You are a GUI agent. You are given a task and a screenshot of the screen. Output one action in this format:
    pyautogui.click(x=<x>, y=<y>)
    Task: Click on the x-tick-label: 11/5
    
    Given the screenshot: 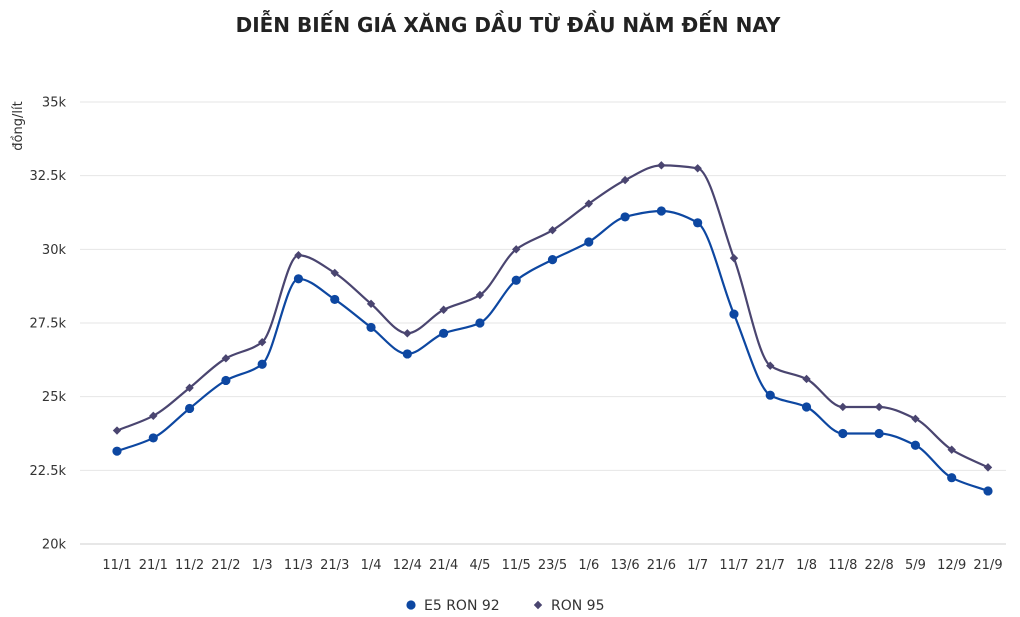 What is the action you would take?
    pyautogui.click(x=516, y=565)
    